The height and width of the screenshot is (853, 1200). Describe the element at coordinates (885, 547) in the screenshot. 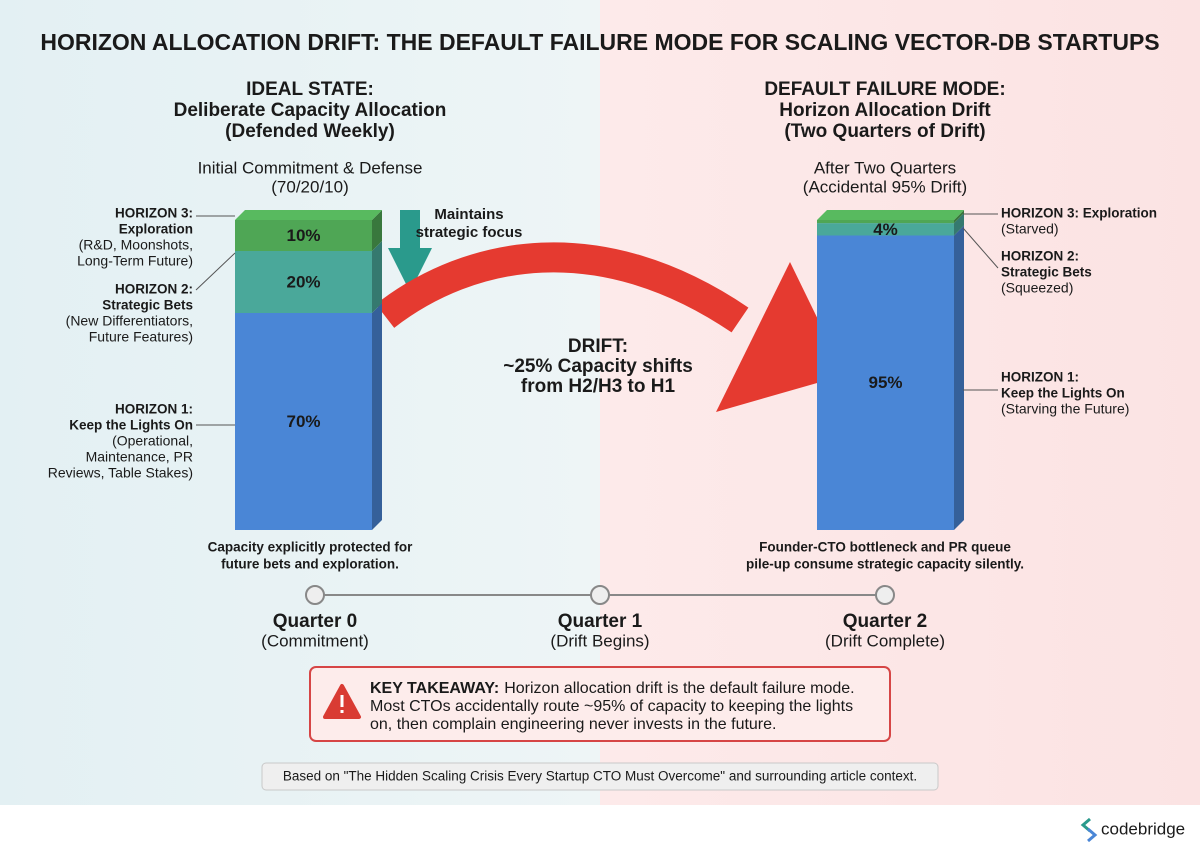

I see `caption: Founder-CTO bottleneck and PR queue` at that location.